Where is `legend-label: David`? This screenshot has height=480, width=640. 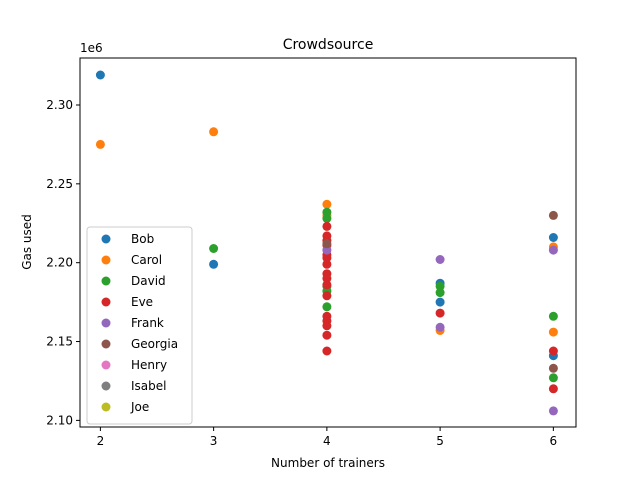
legend-label: David is located at coordinates (148, 281).